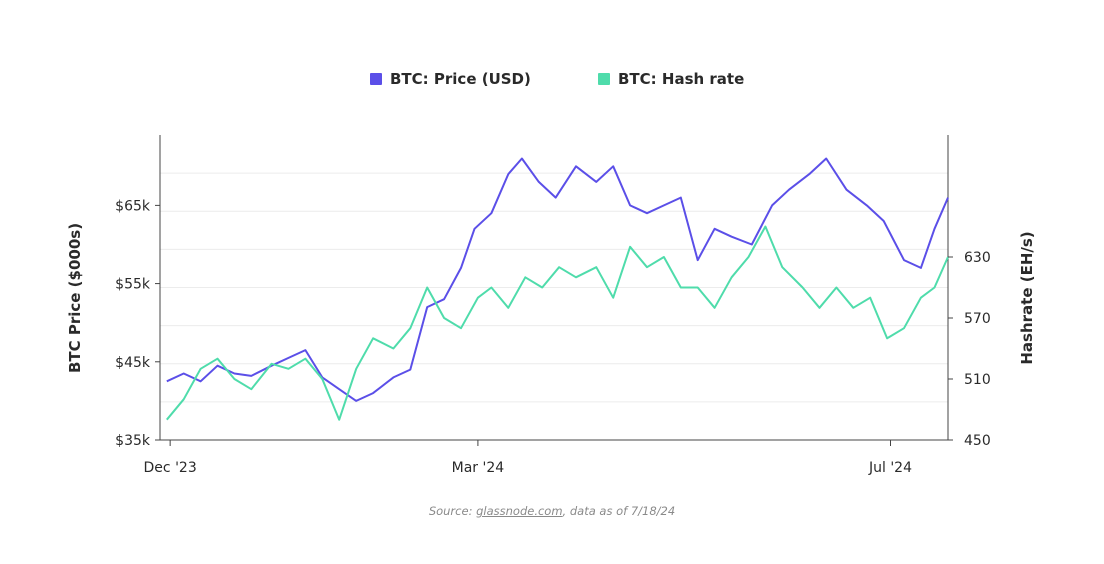  I want to click on legend-swatch-price, so click(376, 79).